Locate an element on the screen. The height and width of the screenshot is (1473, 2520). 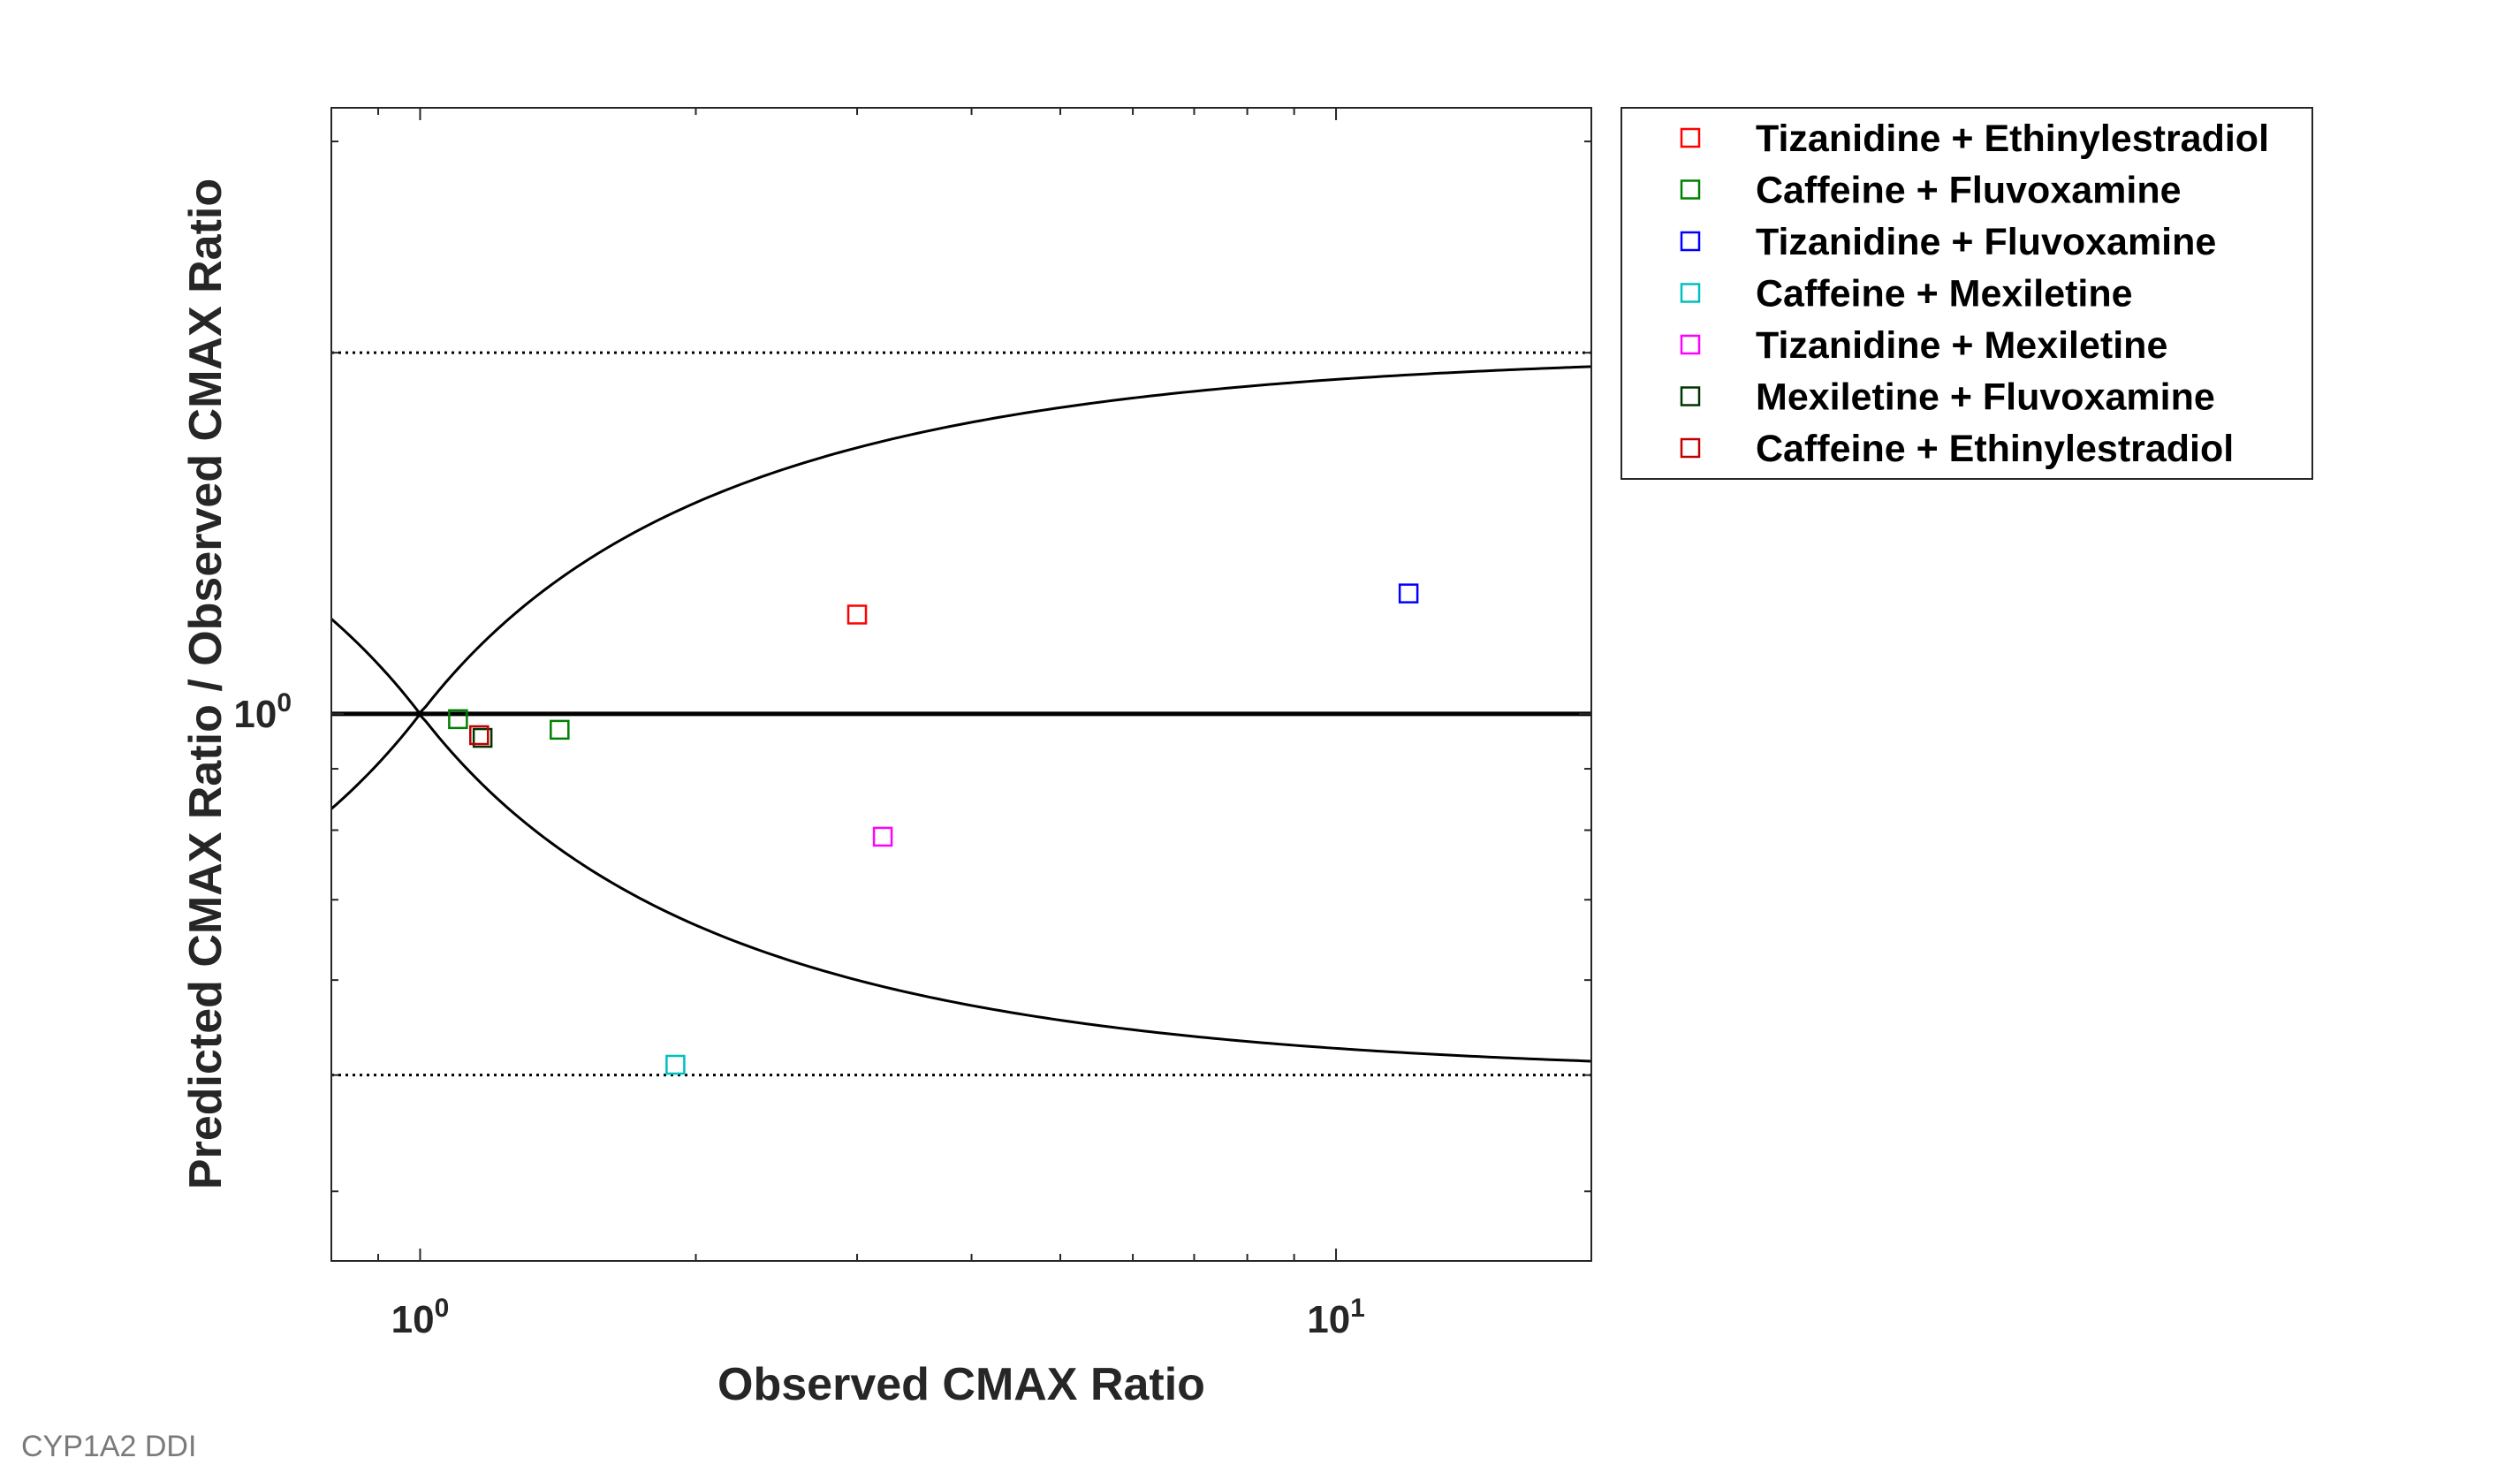
legend-label: Tizanidine + Fluvoxamine is located at coordinates (1986, 242).